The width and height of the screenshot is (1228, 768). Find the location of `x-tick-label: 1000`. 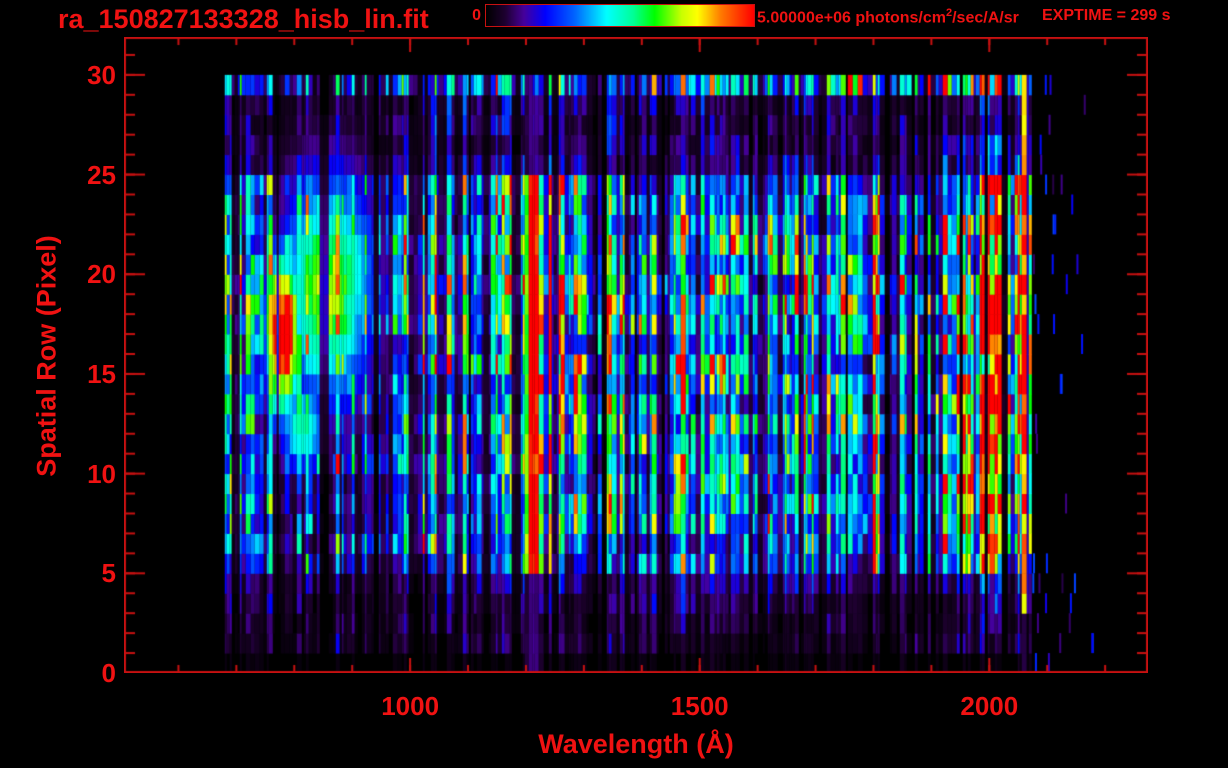

x-tick-label: 1000 is located at coordinates (410, 706).